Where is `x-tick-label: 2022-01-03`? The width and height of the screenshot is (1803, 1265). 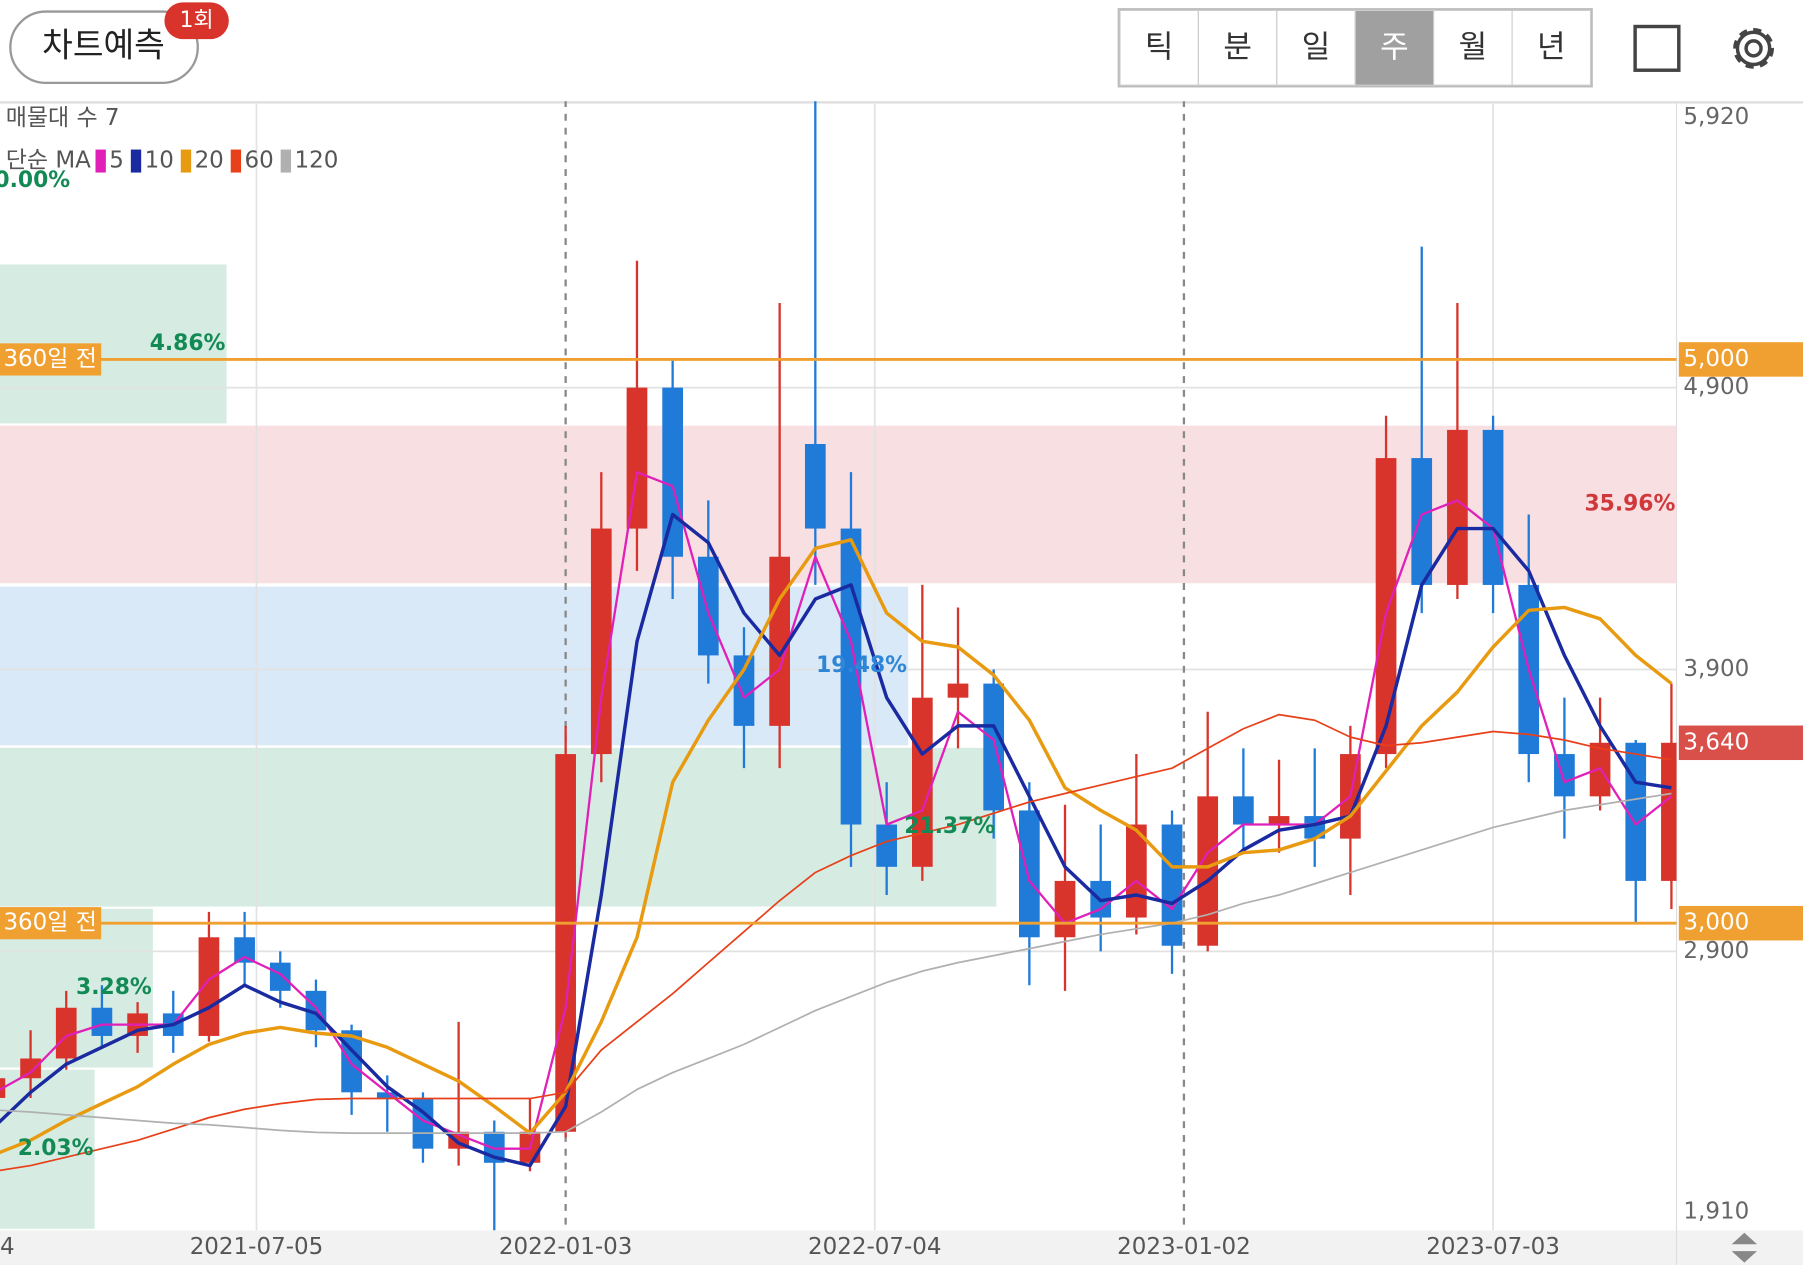 x-tick-label: 2022-01-03 is located at coordinates (566, 1247).